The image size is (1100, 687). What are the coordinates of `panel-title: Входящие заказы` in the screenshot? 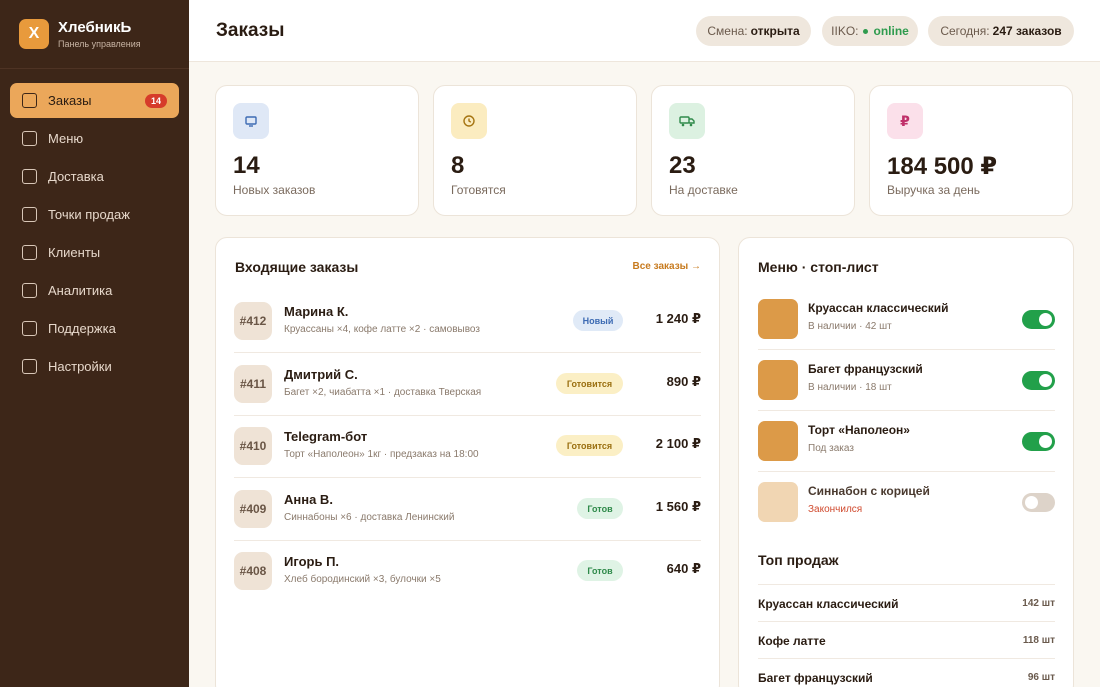 It's located at (297, 267).